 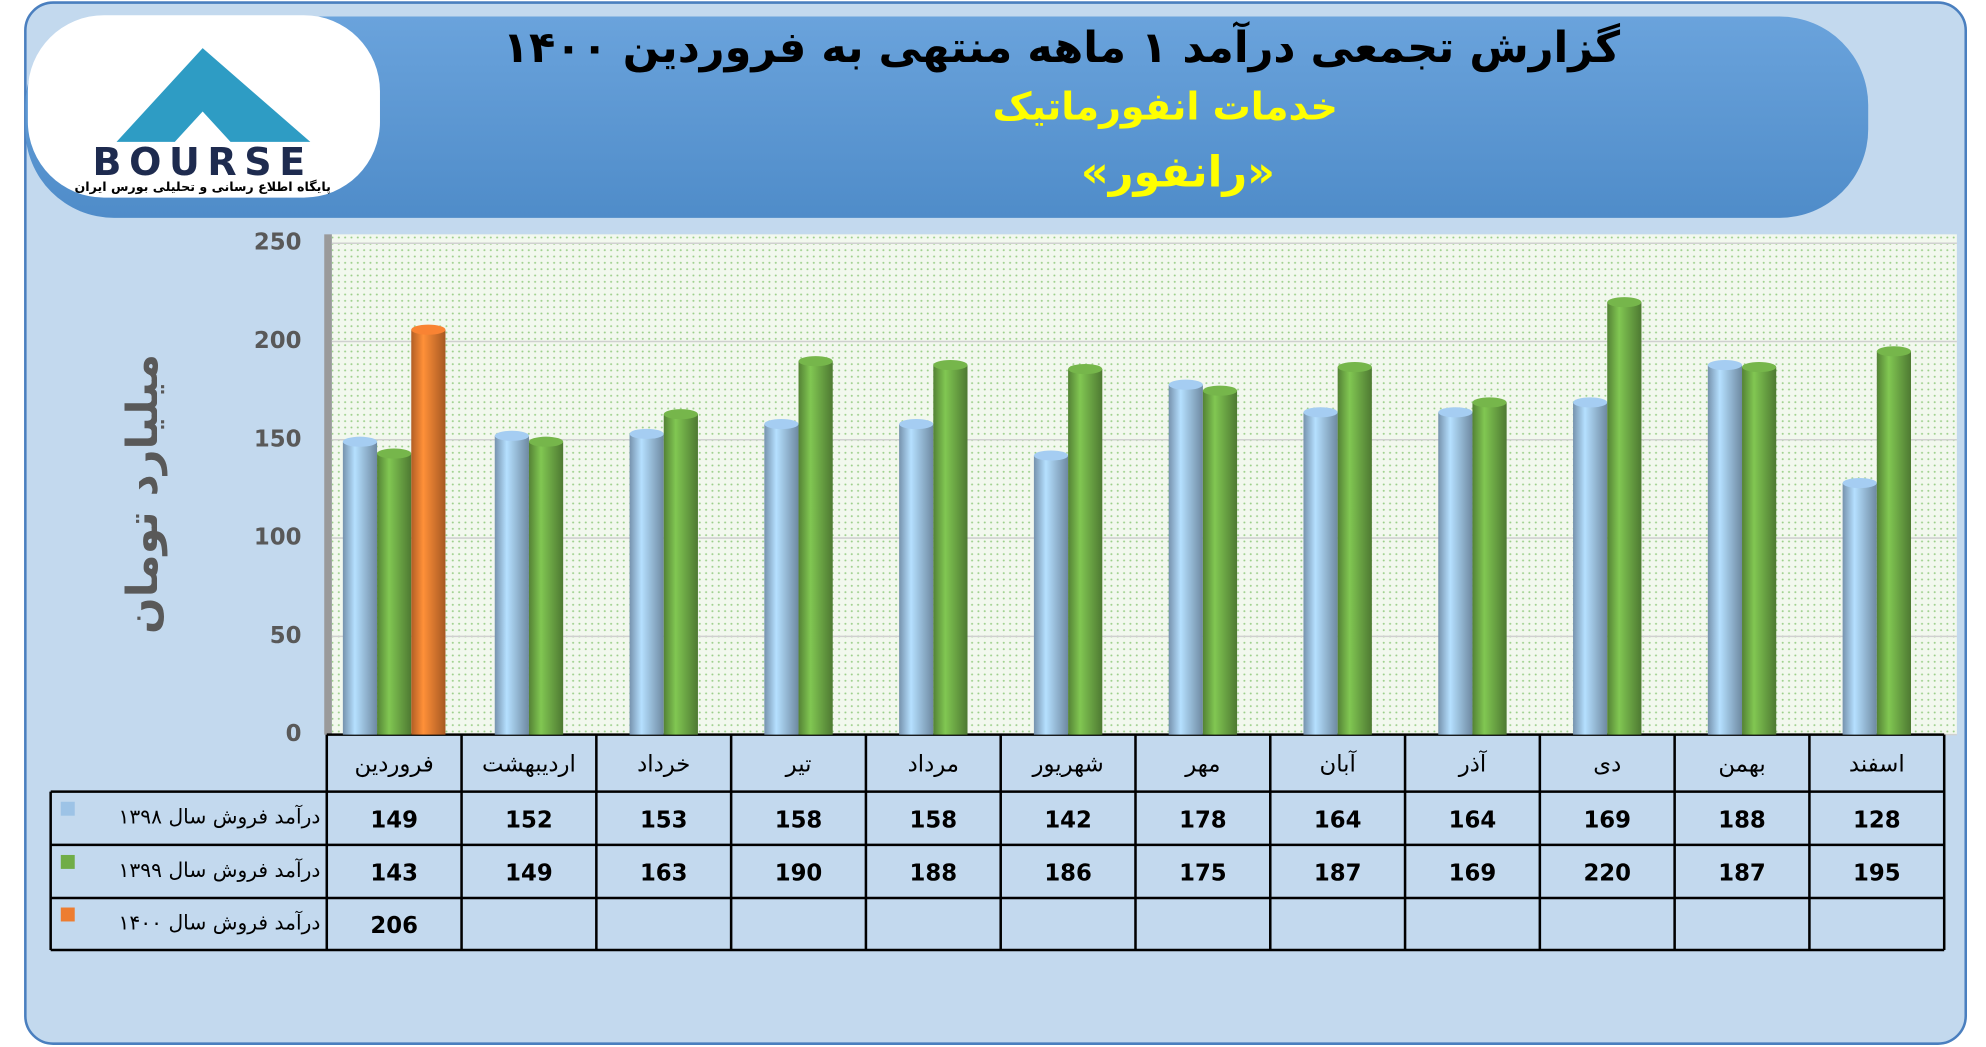 What do you see at coordinates (798, 765) in the screenshot?
I see `x-tick-label: تیر` at bounding box center [798, 765].